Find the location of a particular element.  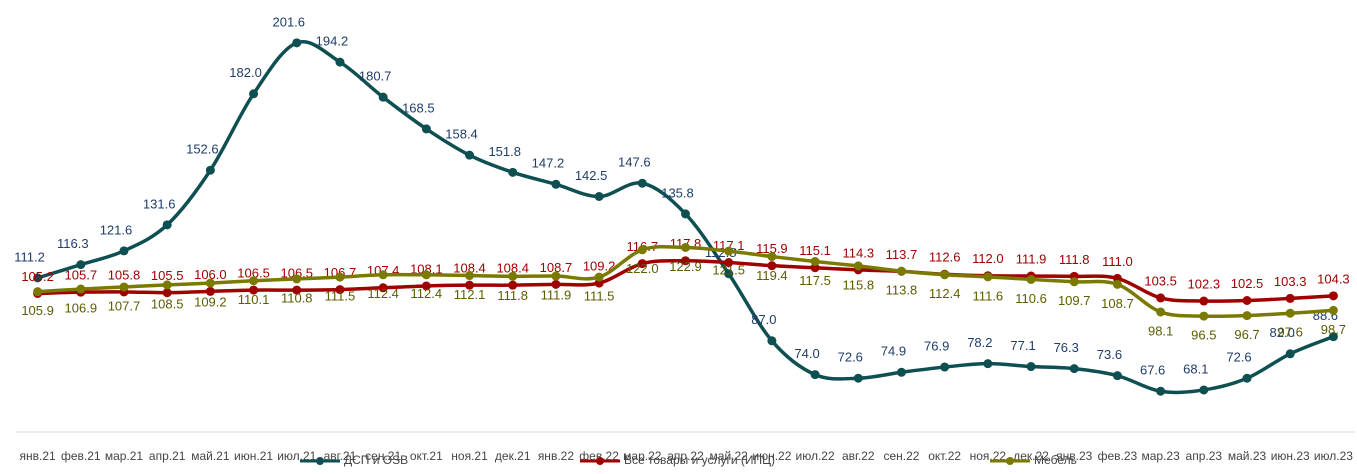

legend-label: Все товары и услуги (ИПЦ) is located at coordinates (699, 460).